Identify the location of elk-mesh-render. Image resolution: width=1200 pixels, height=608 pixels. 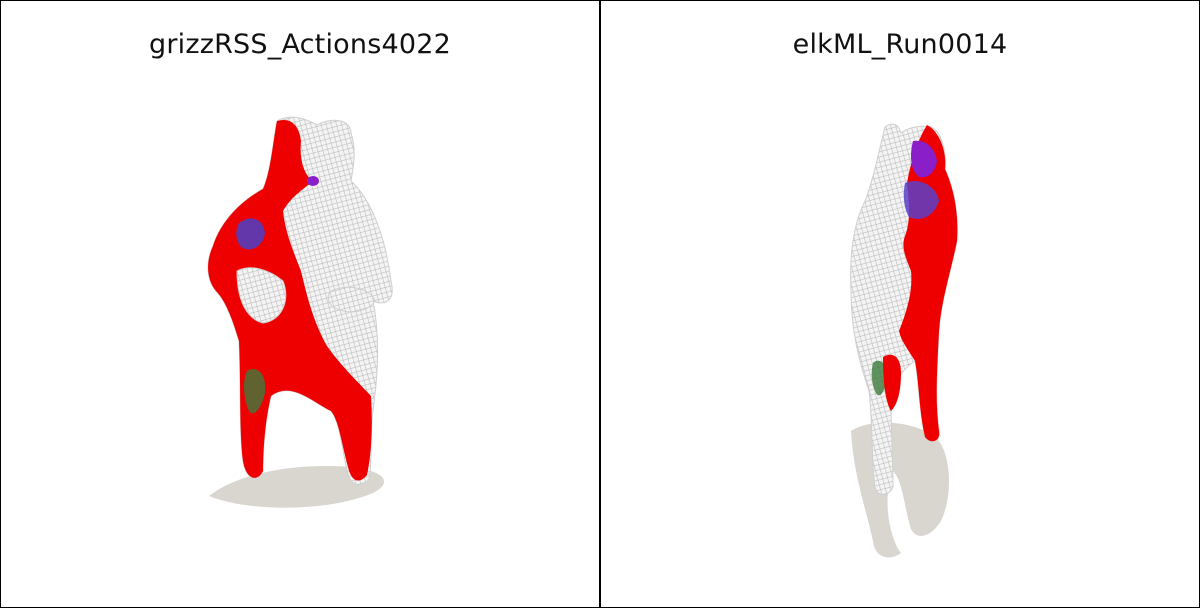
(904, 340).